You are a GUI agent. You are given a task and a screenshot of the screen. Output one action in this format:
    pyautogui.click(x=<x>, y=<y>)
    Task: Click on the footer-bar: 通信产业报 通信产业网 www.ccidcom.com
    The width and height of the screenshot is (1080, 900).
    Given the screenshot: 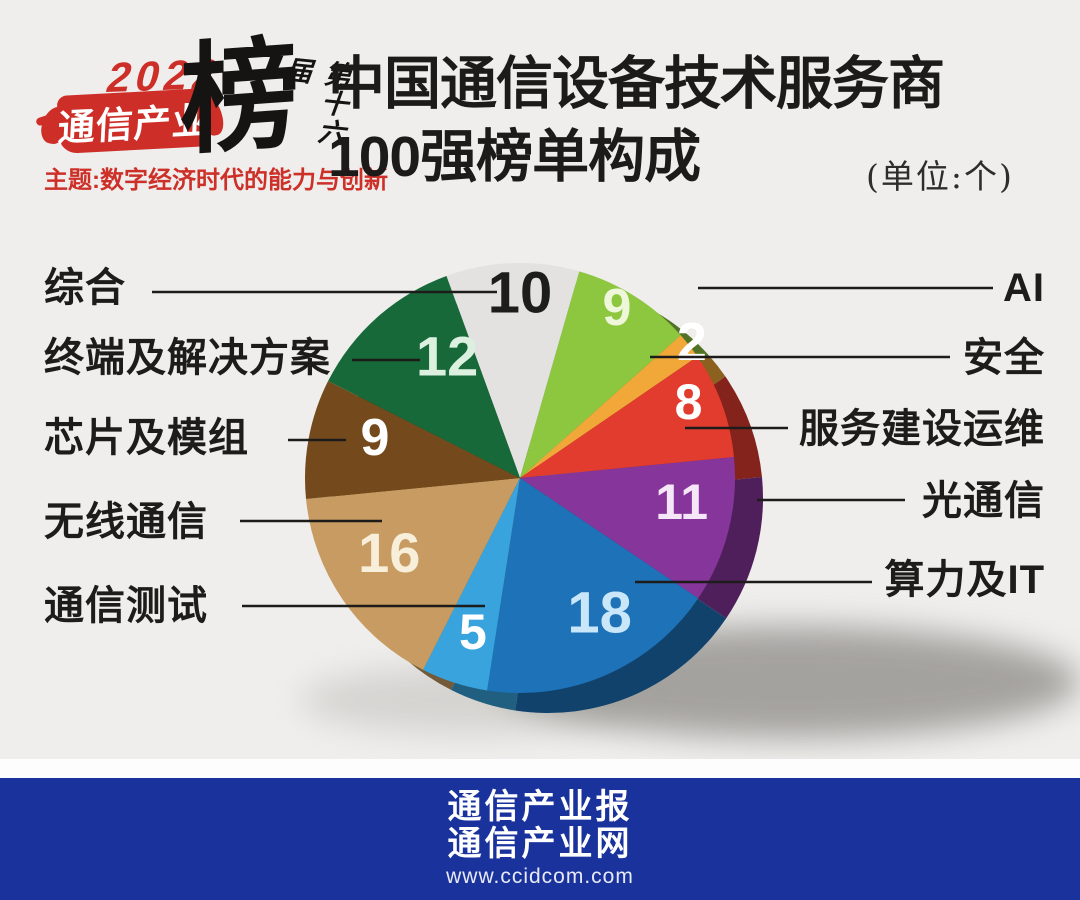 What is the action you would take?
    pyautogui.click(x=540, y=839)
    